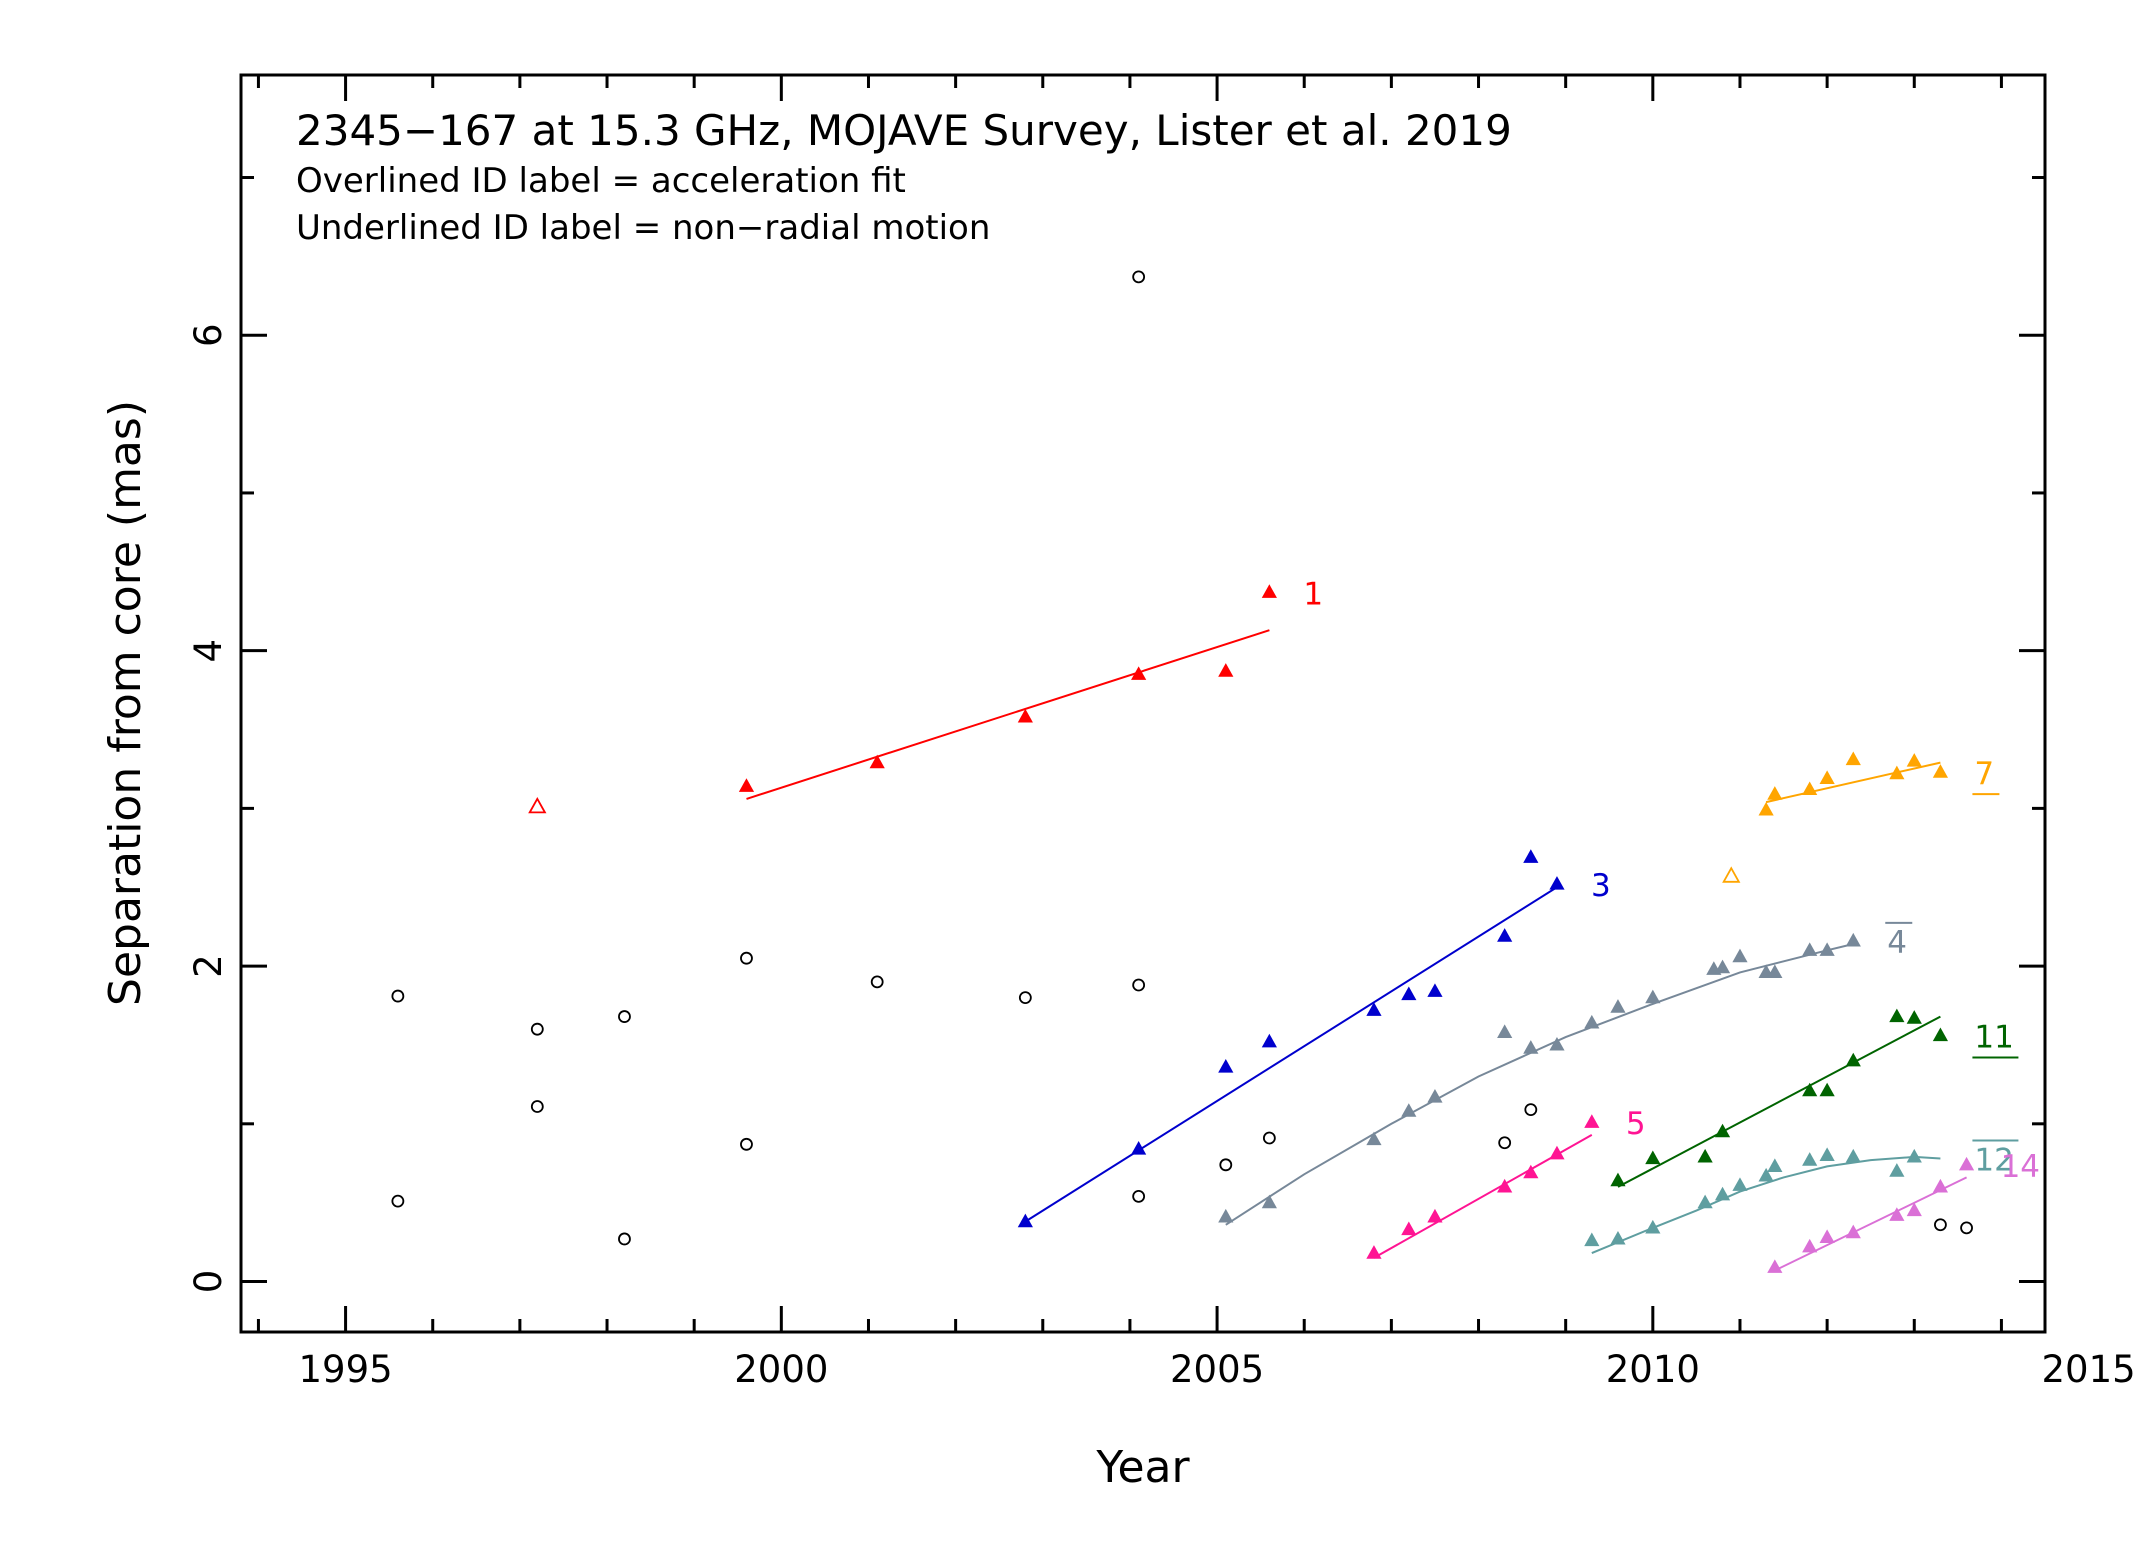 This screenshot has width=2136, height=1546. Describe the element at coordinates (1601, 886) in the screenshot. I see `component-label: 3` at that location.